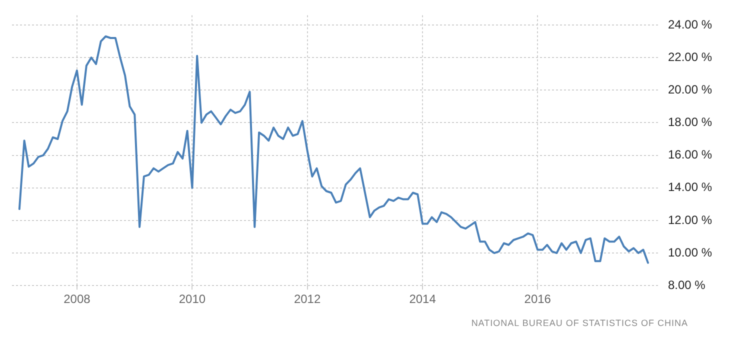 The image size is (730, 340). What do you see at coordinates (192, 299) in the screenshot?
I see `x-tick-label: 2010` at bounding box center [192, 299].